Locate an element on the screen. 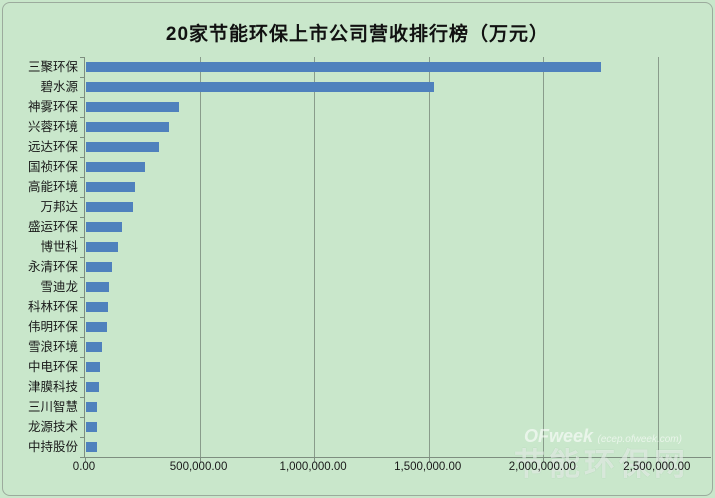 The width and height of the screenshot is (715, 498). category-label: 雪迪龙 is located at coordinates (59, 287).